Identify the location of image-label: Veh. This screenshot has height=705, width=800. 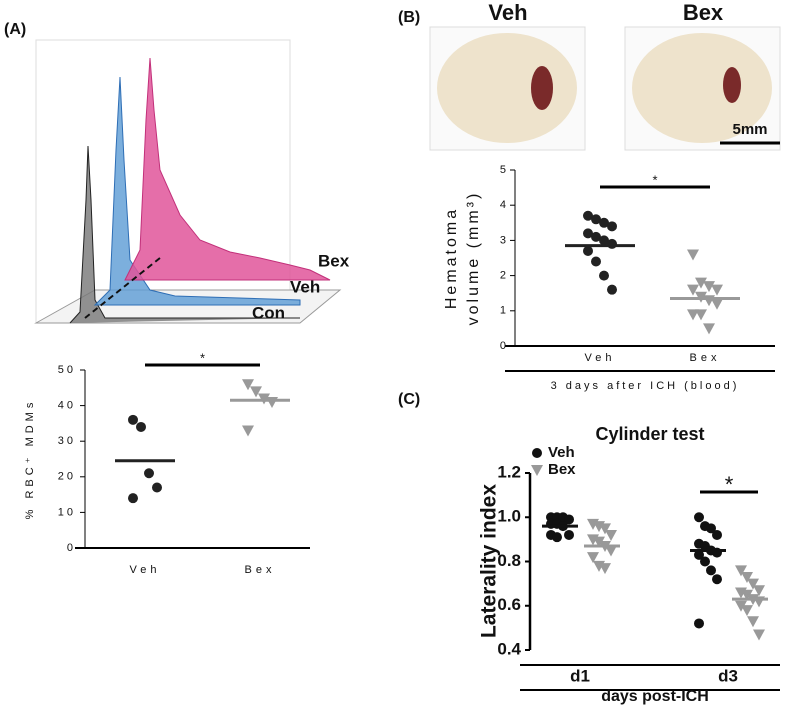
(507, 12).